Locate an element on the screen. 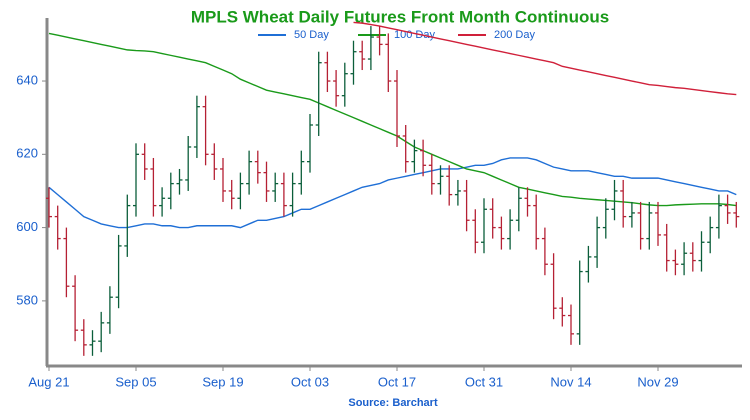 The width and height of the screenshot is (750, 420). y-tick-label: 600 is located at coordinates (27, 226).